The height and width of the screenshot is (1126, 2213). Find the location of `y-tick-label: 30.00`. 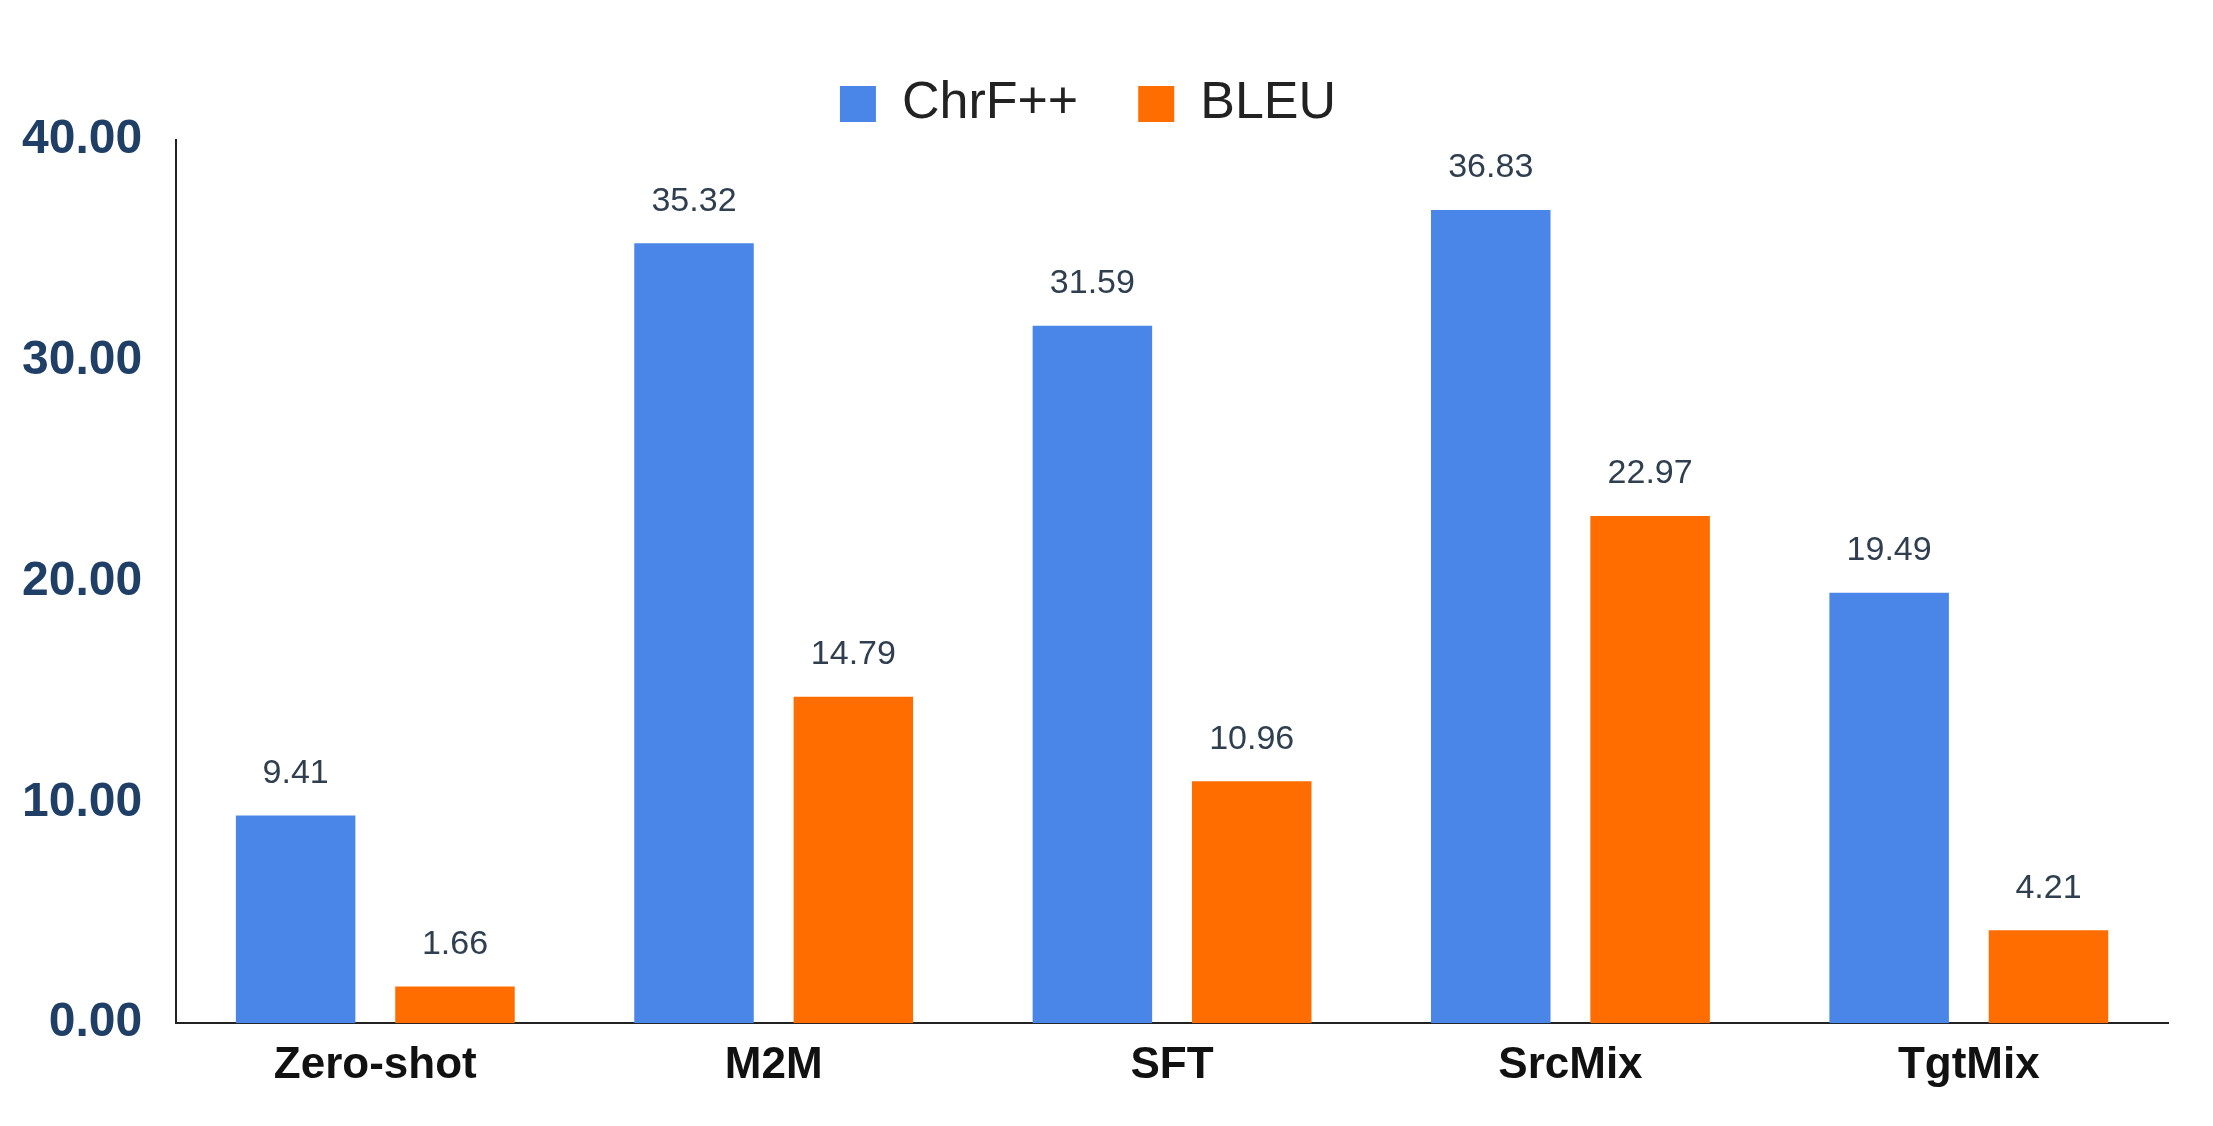

y-tick-label: 30.00 is located at coordinates (82, 358).